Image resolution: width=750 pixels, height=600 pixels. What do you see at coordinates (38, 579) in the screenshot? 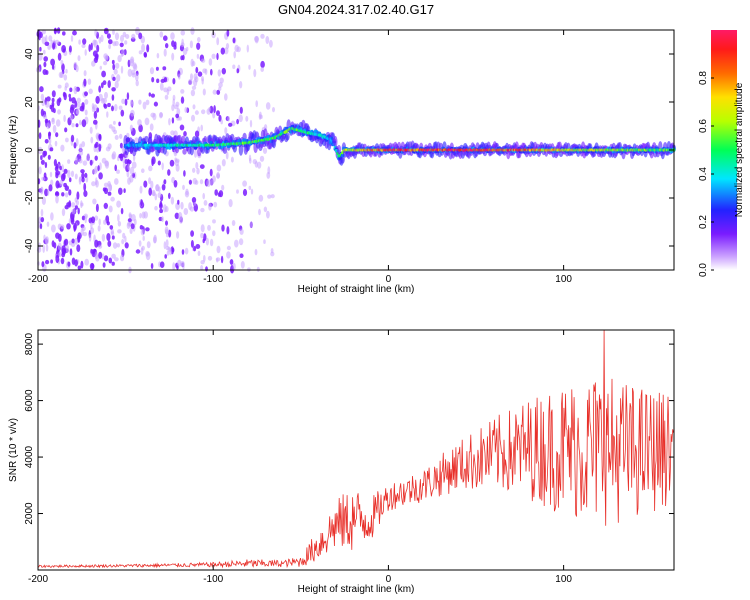
I see `x-tick-label: -200` at bounding box center [38, 579].